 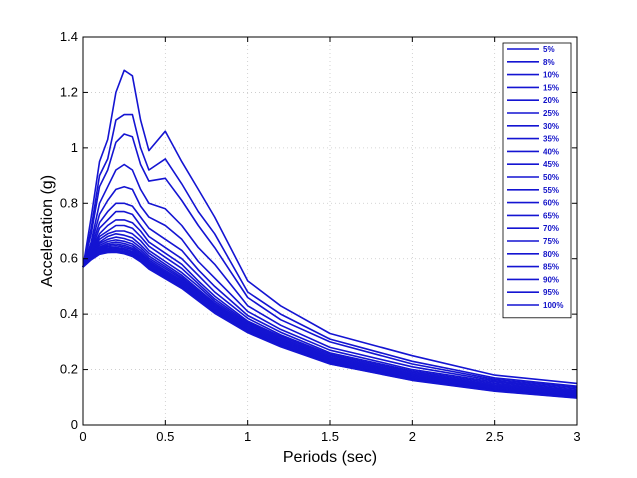 I want to click on y-tick-label: 1, so click(x=74, y=147).